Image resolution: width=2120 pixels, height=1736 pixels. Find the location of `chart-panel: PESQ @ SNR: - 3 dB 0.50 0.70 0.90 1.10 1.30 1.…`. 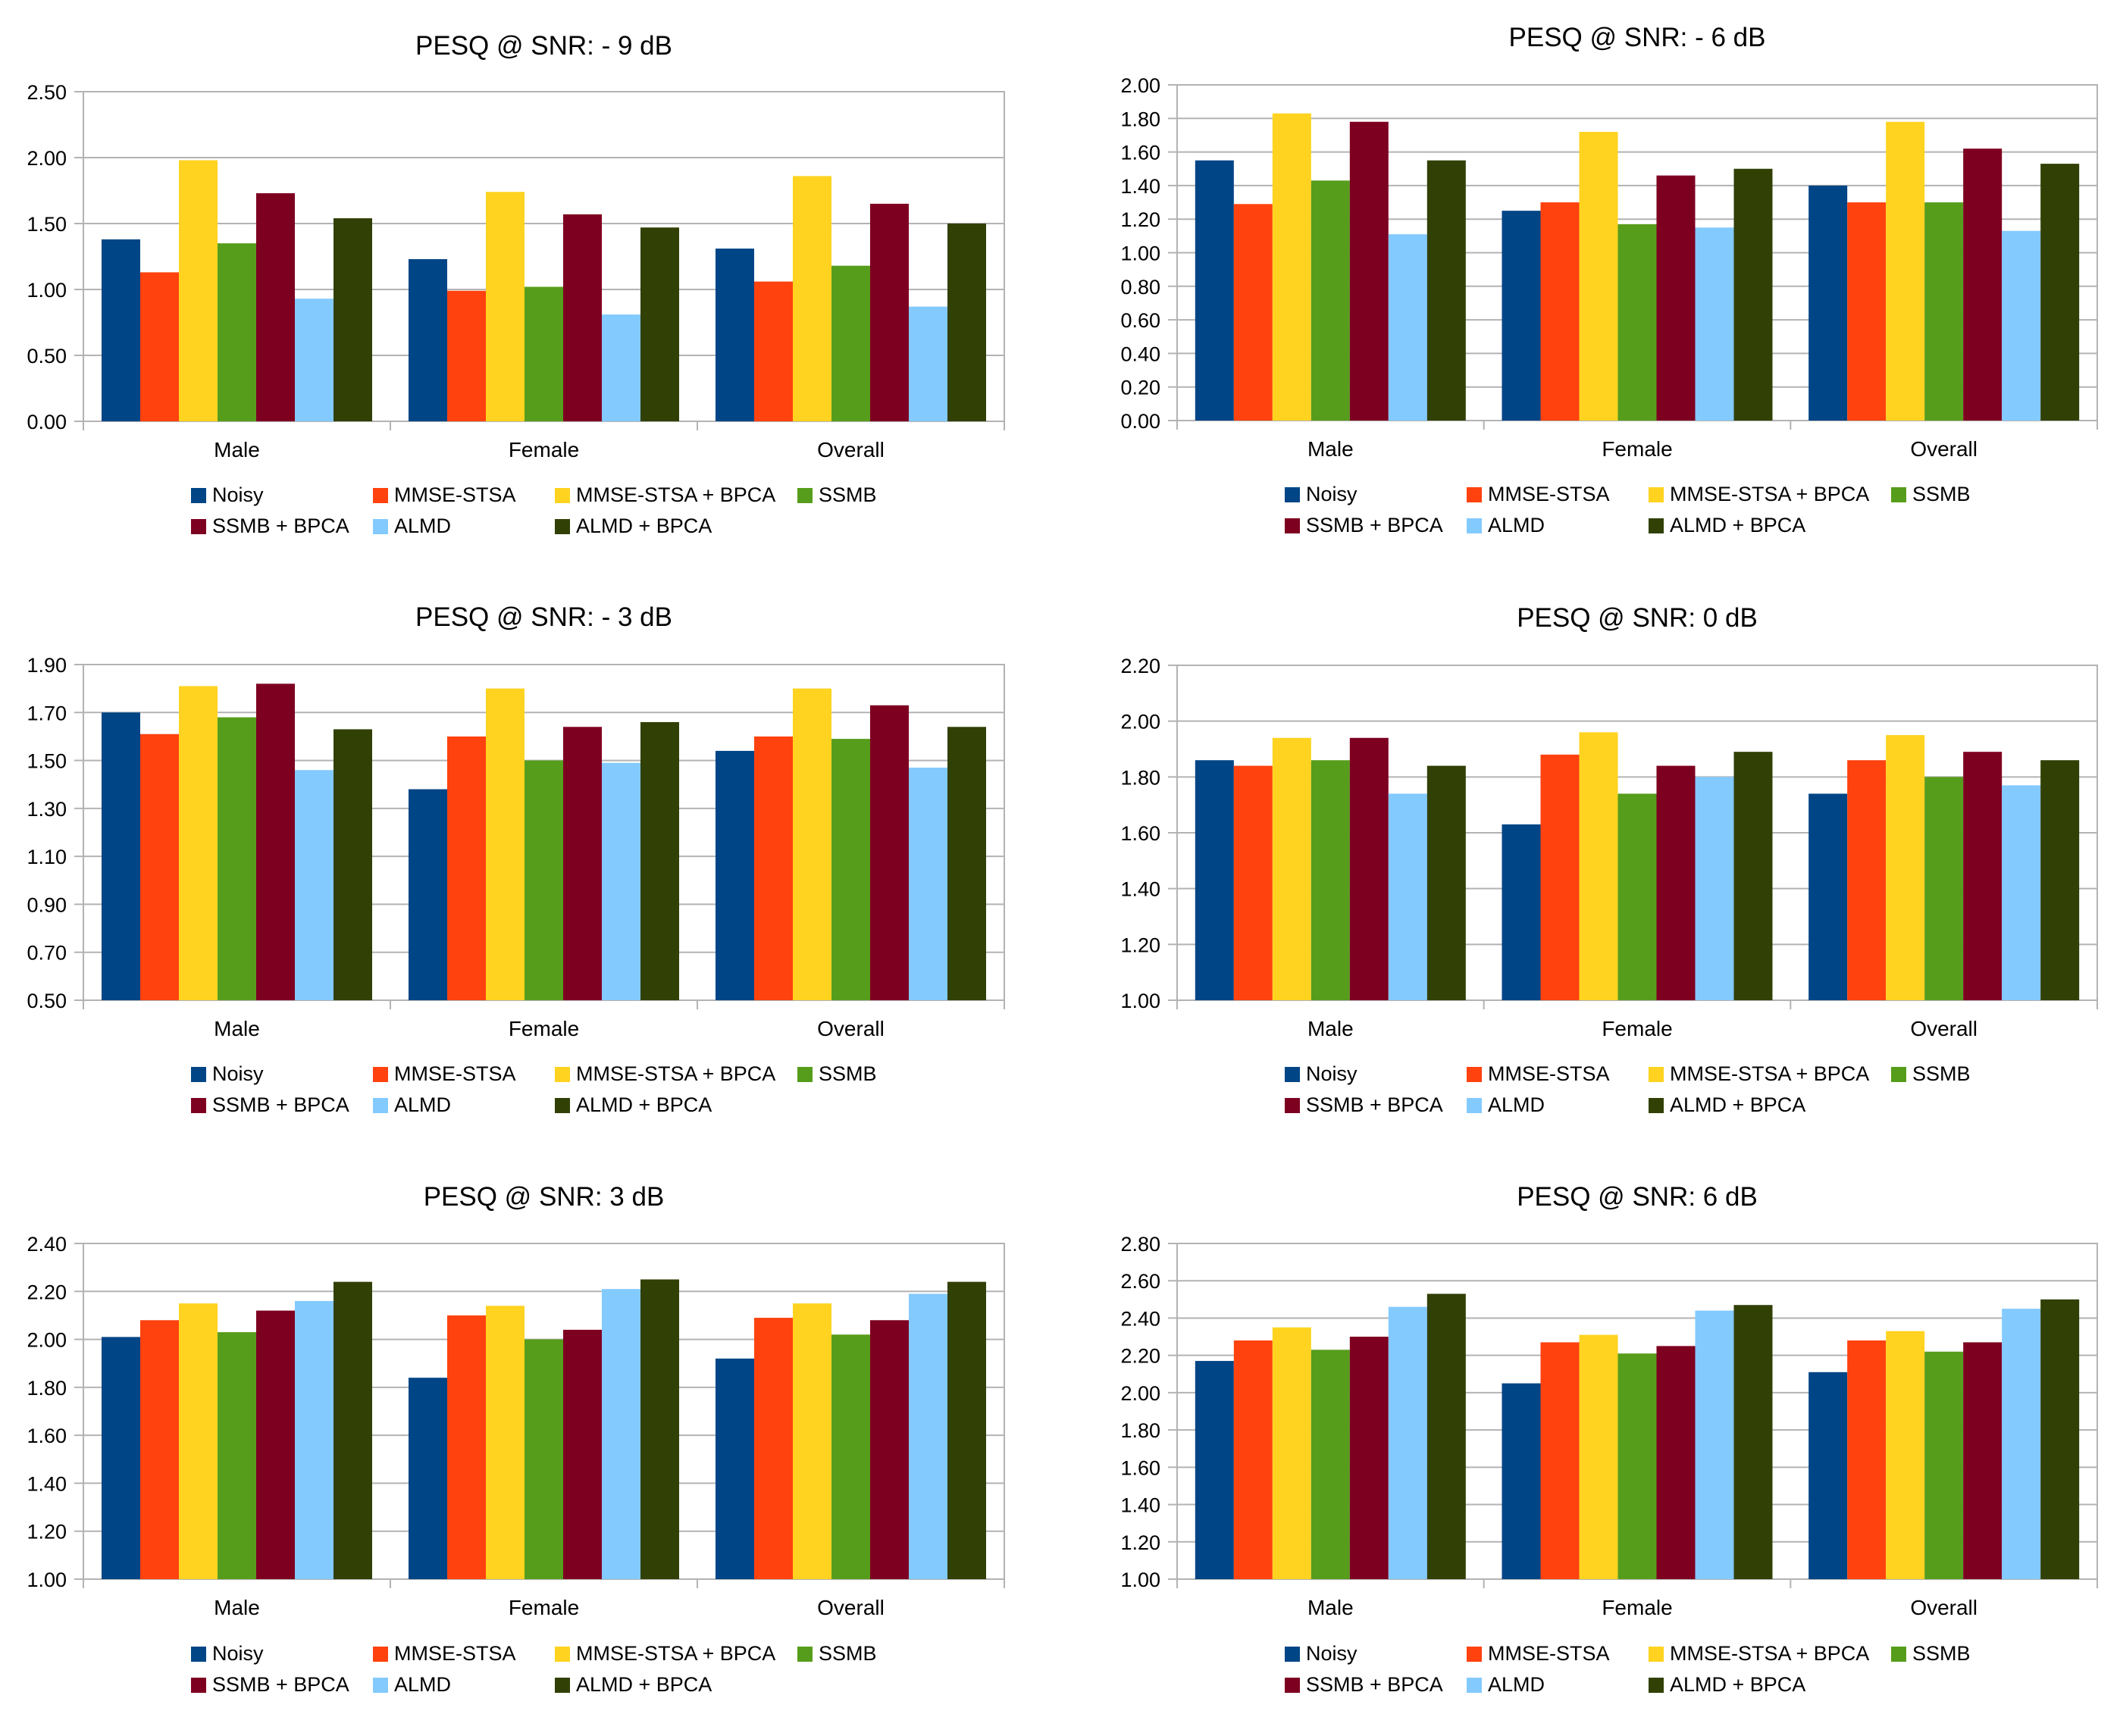

chart-panel: PESQ @ SNR: - 3 dB 0.50 0.70 0.90 1.10 1.30 1.… is located at coordinates (516, 859).